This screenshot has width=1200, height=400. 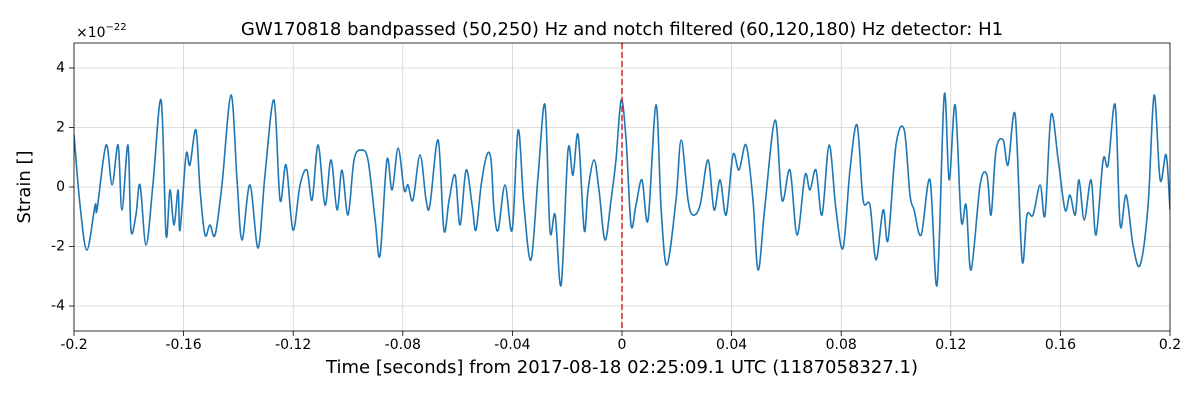 What do you see at coordinates (60, 187) in the screenshot?
I see `y-tick-label: 0` at bounding box center [60, 187].